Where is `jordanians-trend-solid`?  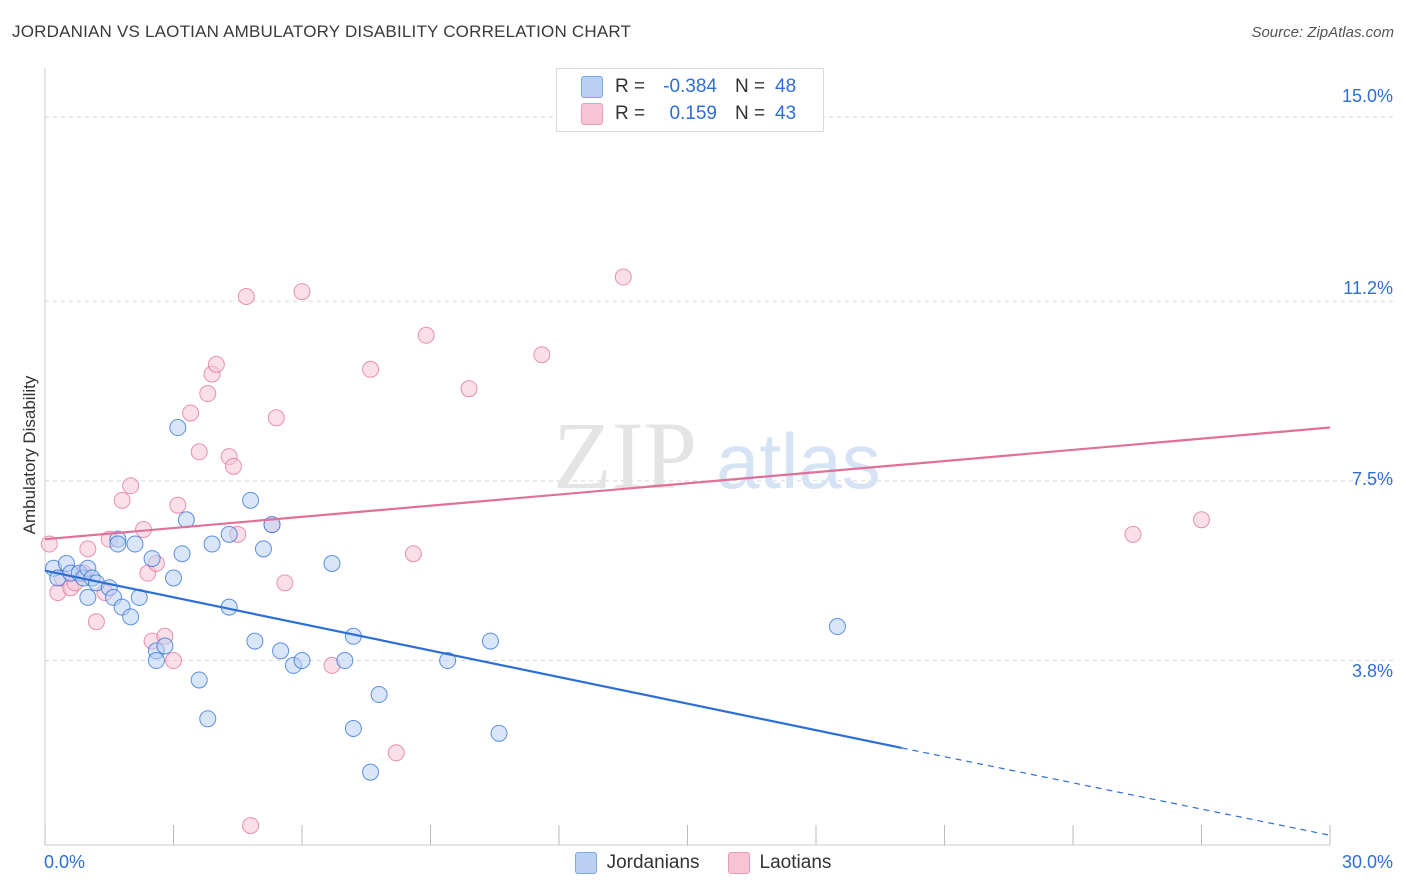
jordanians-trend-solid is located at coordinates (473, 659).